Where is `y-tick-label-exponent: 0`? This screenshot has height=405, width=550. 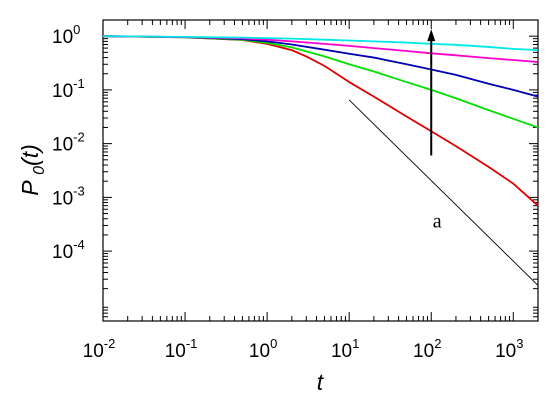 y-tick-label-exponent: 0 is located at coordinates (76, 29).